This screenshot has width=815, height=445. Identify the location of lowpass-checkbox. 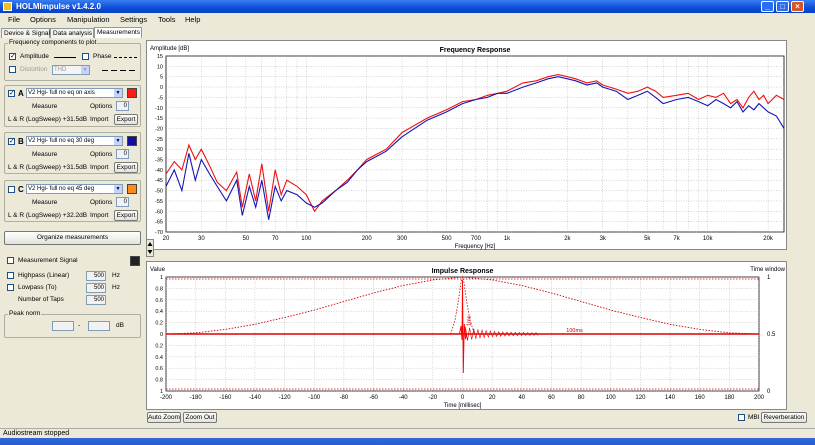
(10, 287).